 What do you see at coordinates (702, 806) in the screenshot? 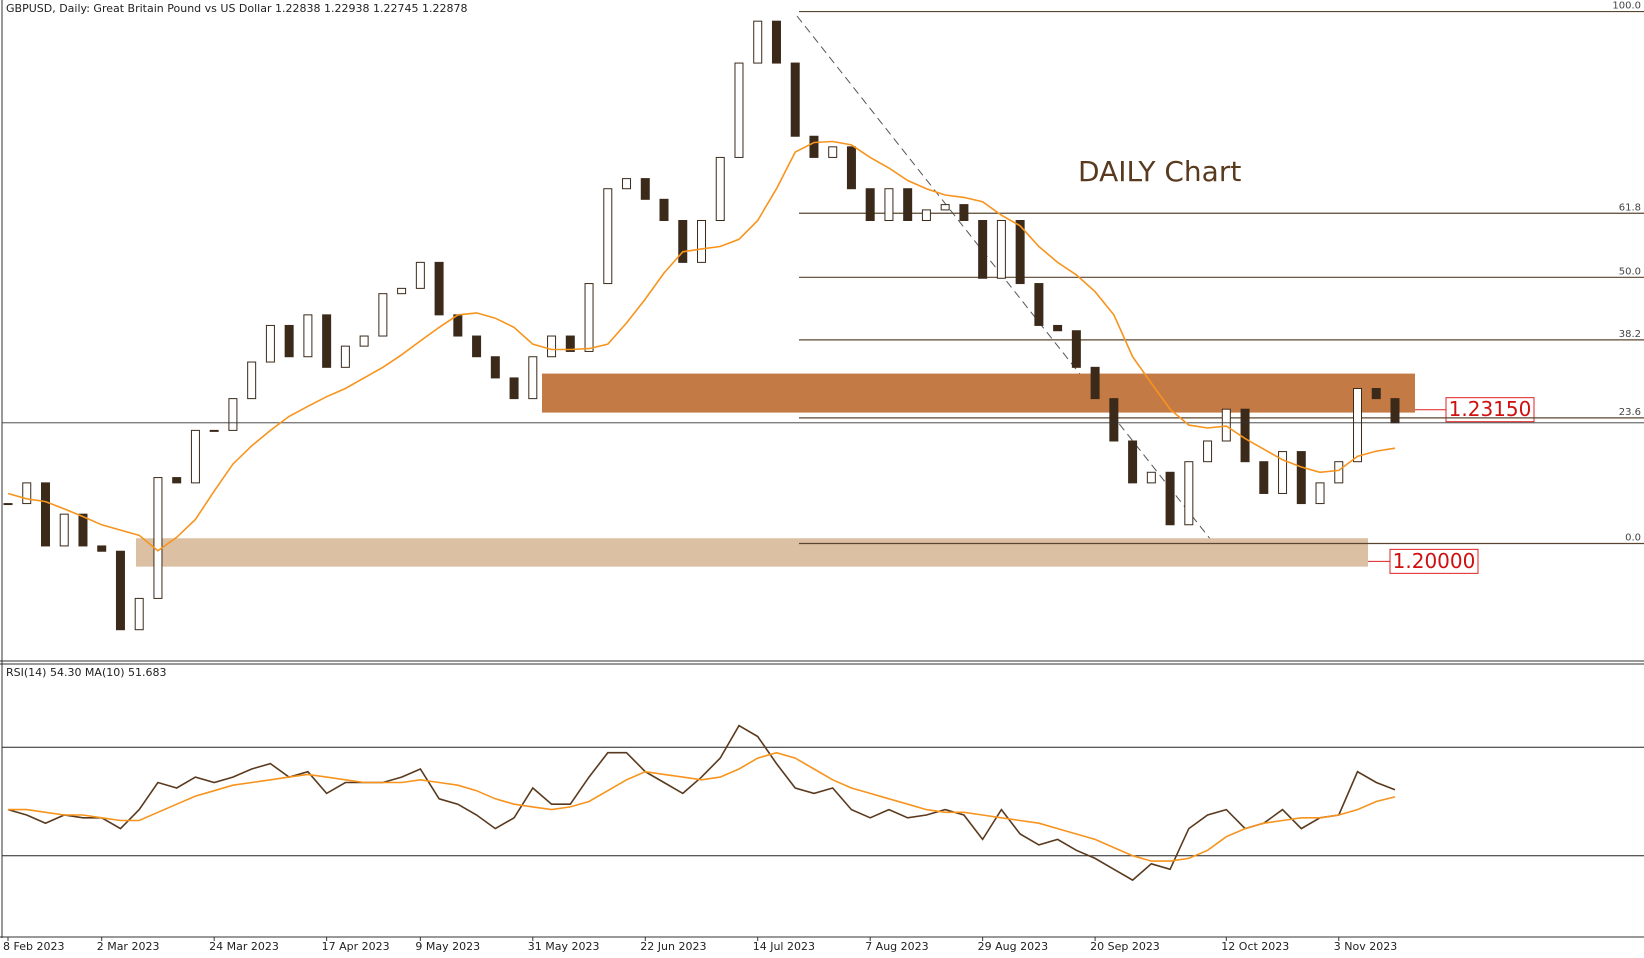
I see `line-series` at bounding box center [702, 806].